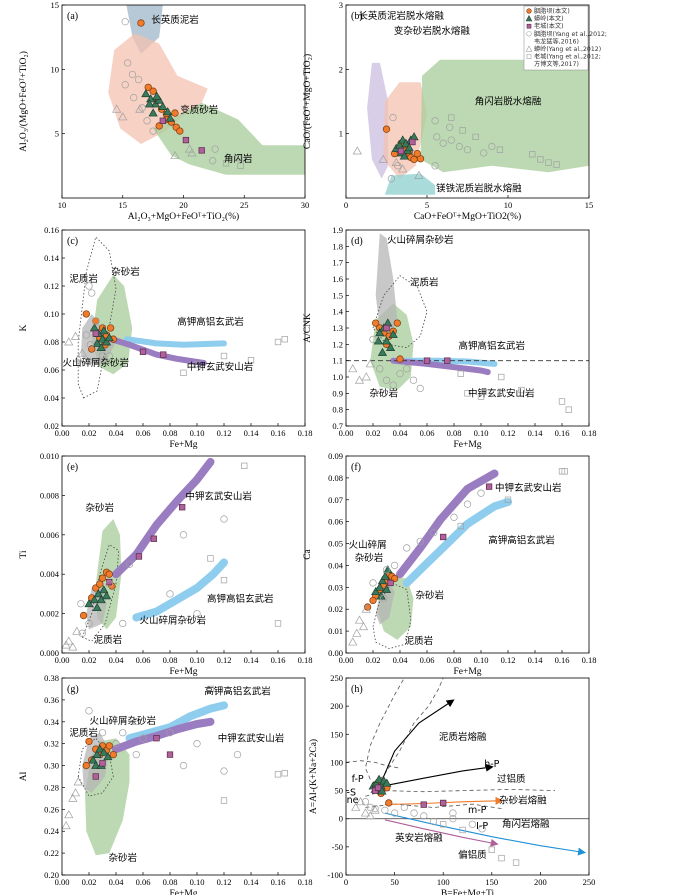  Describe the element at coordinates (337, 312) in the screenshot. I see `ytick-label-d-7: 1.4` at that location.